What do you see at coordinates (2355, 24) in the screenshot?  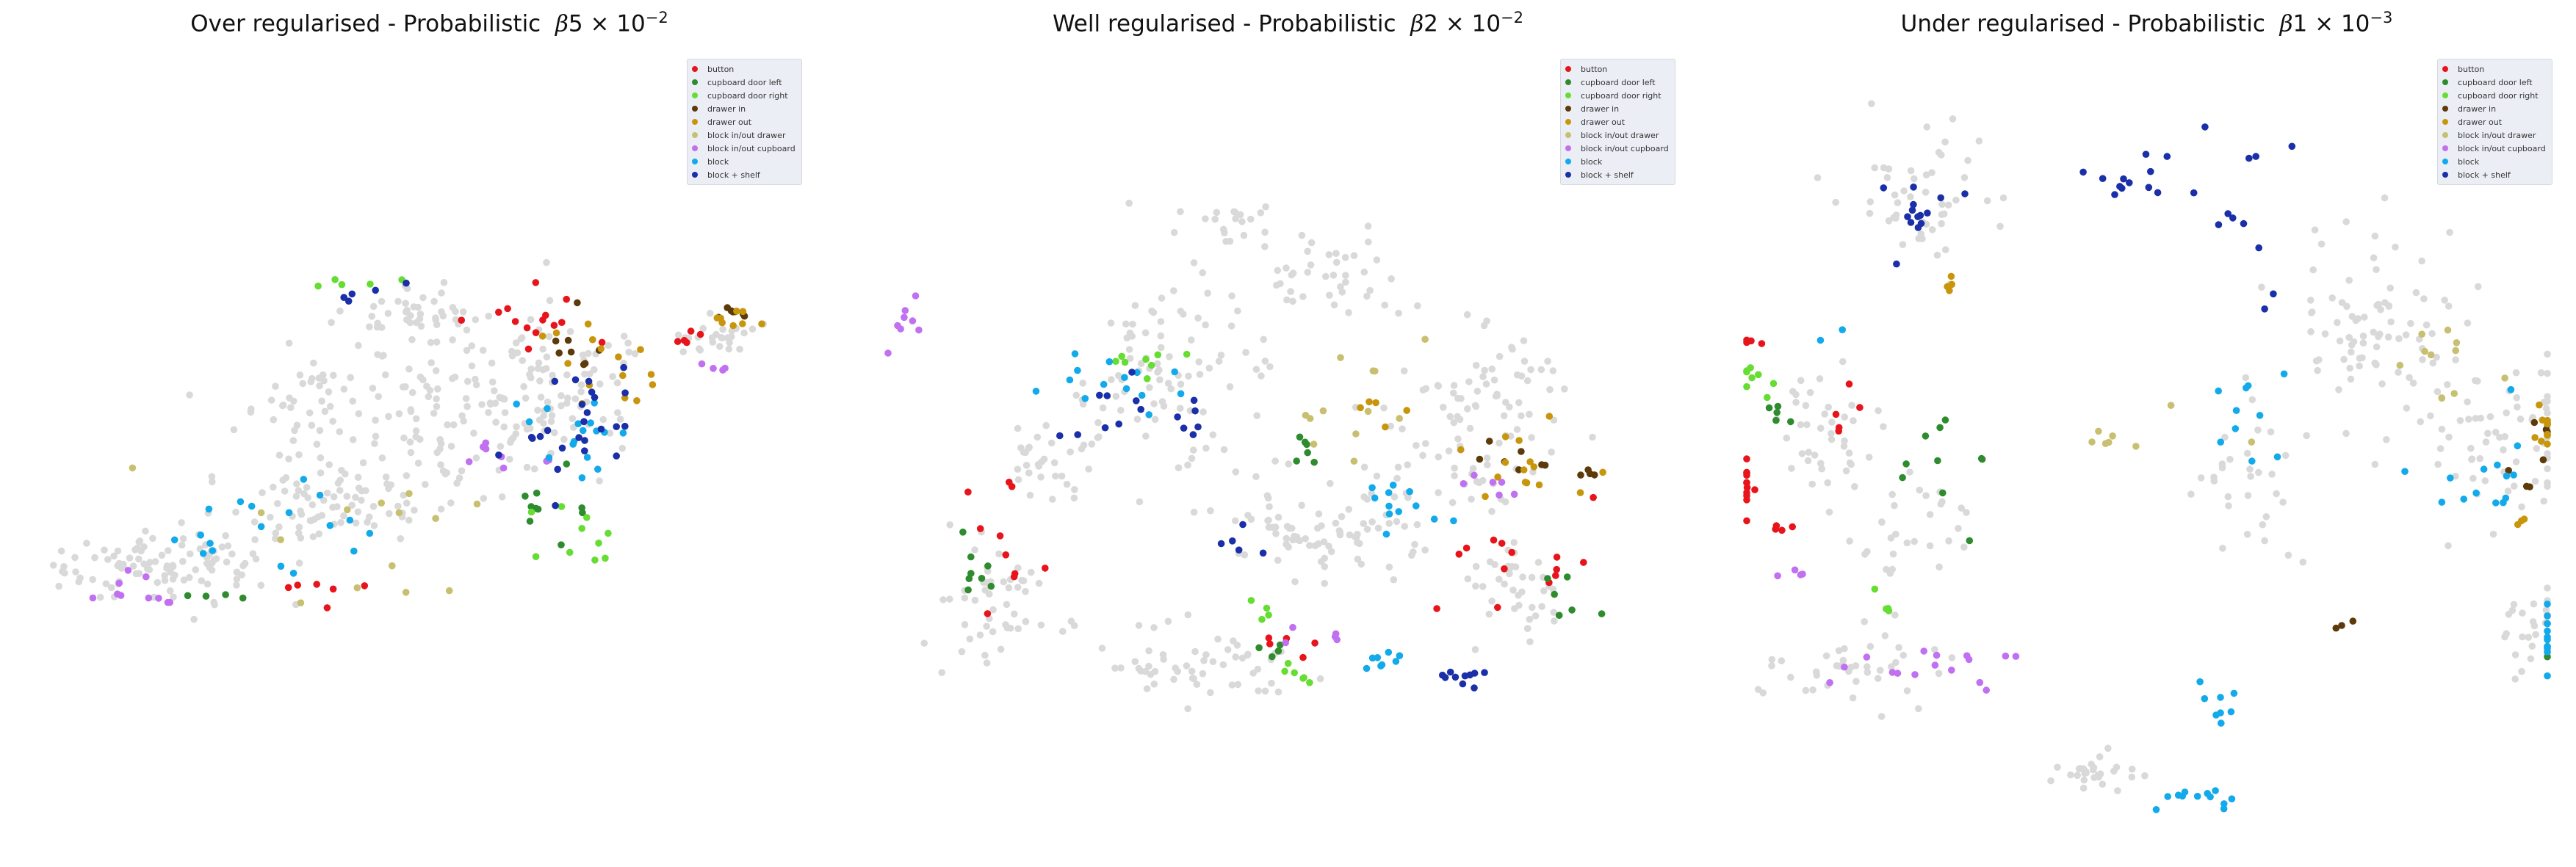 I see `beta-base: 10` at bounding box center [2355, 24].